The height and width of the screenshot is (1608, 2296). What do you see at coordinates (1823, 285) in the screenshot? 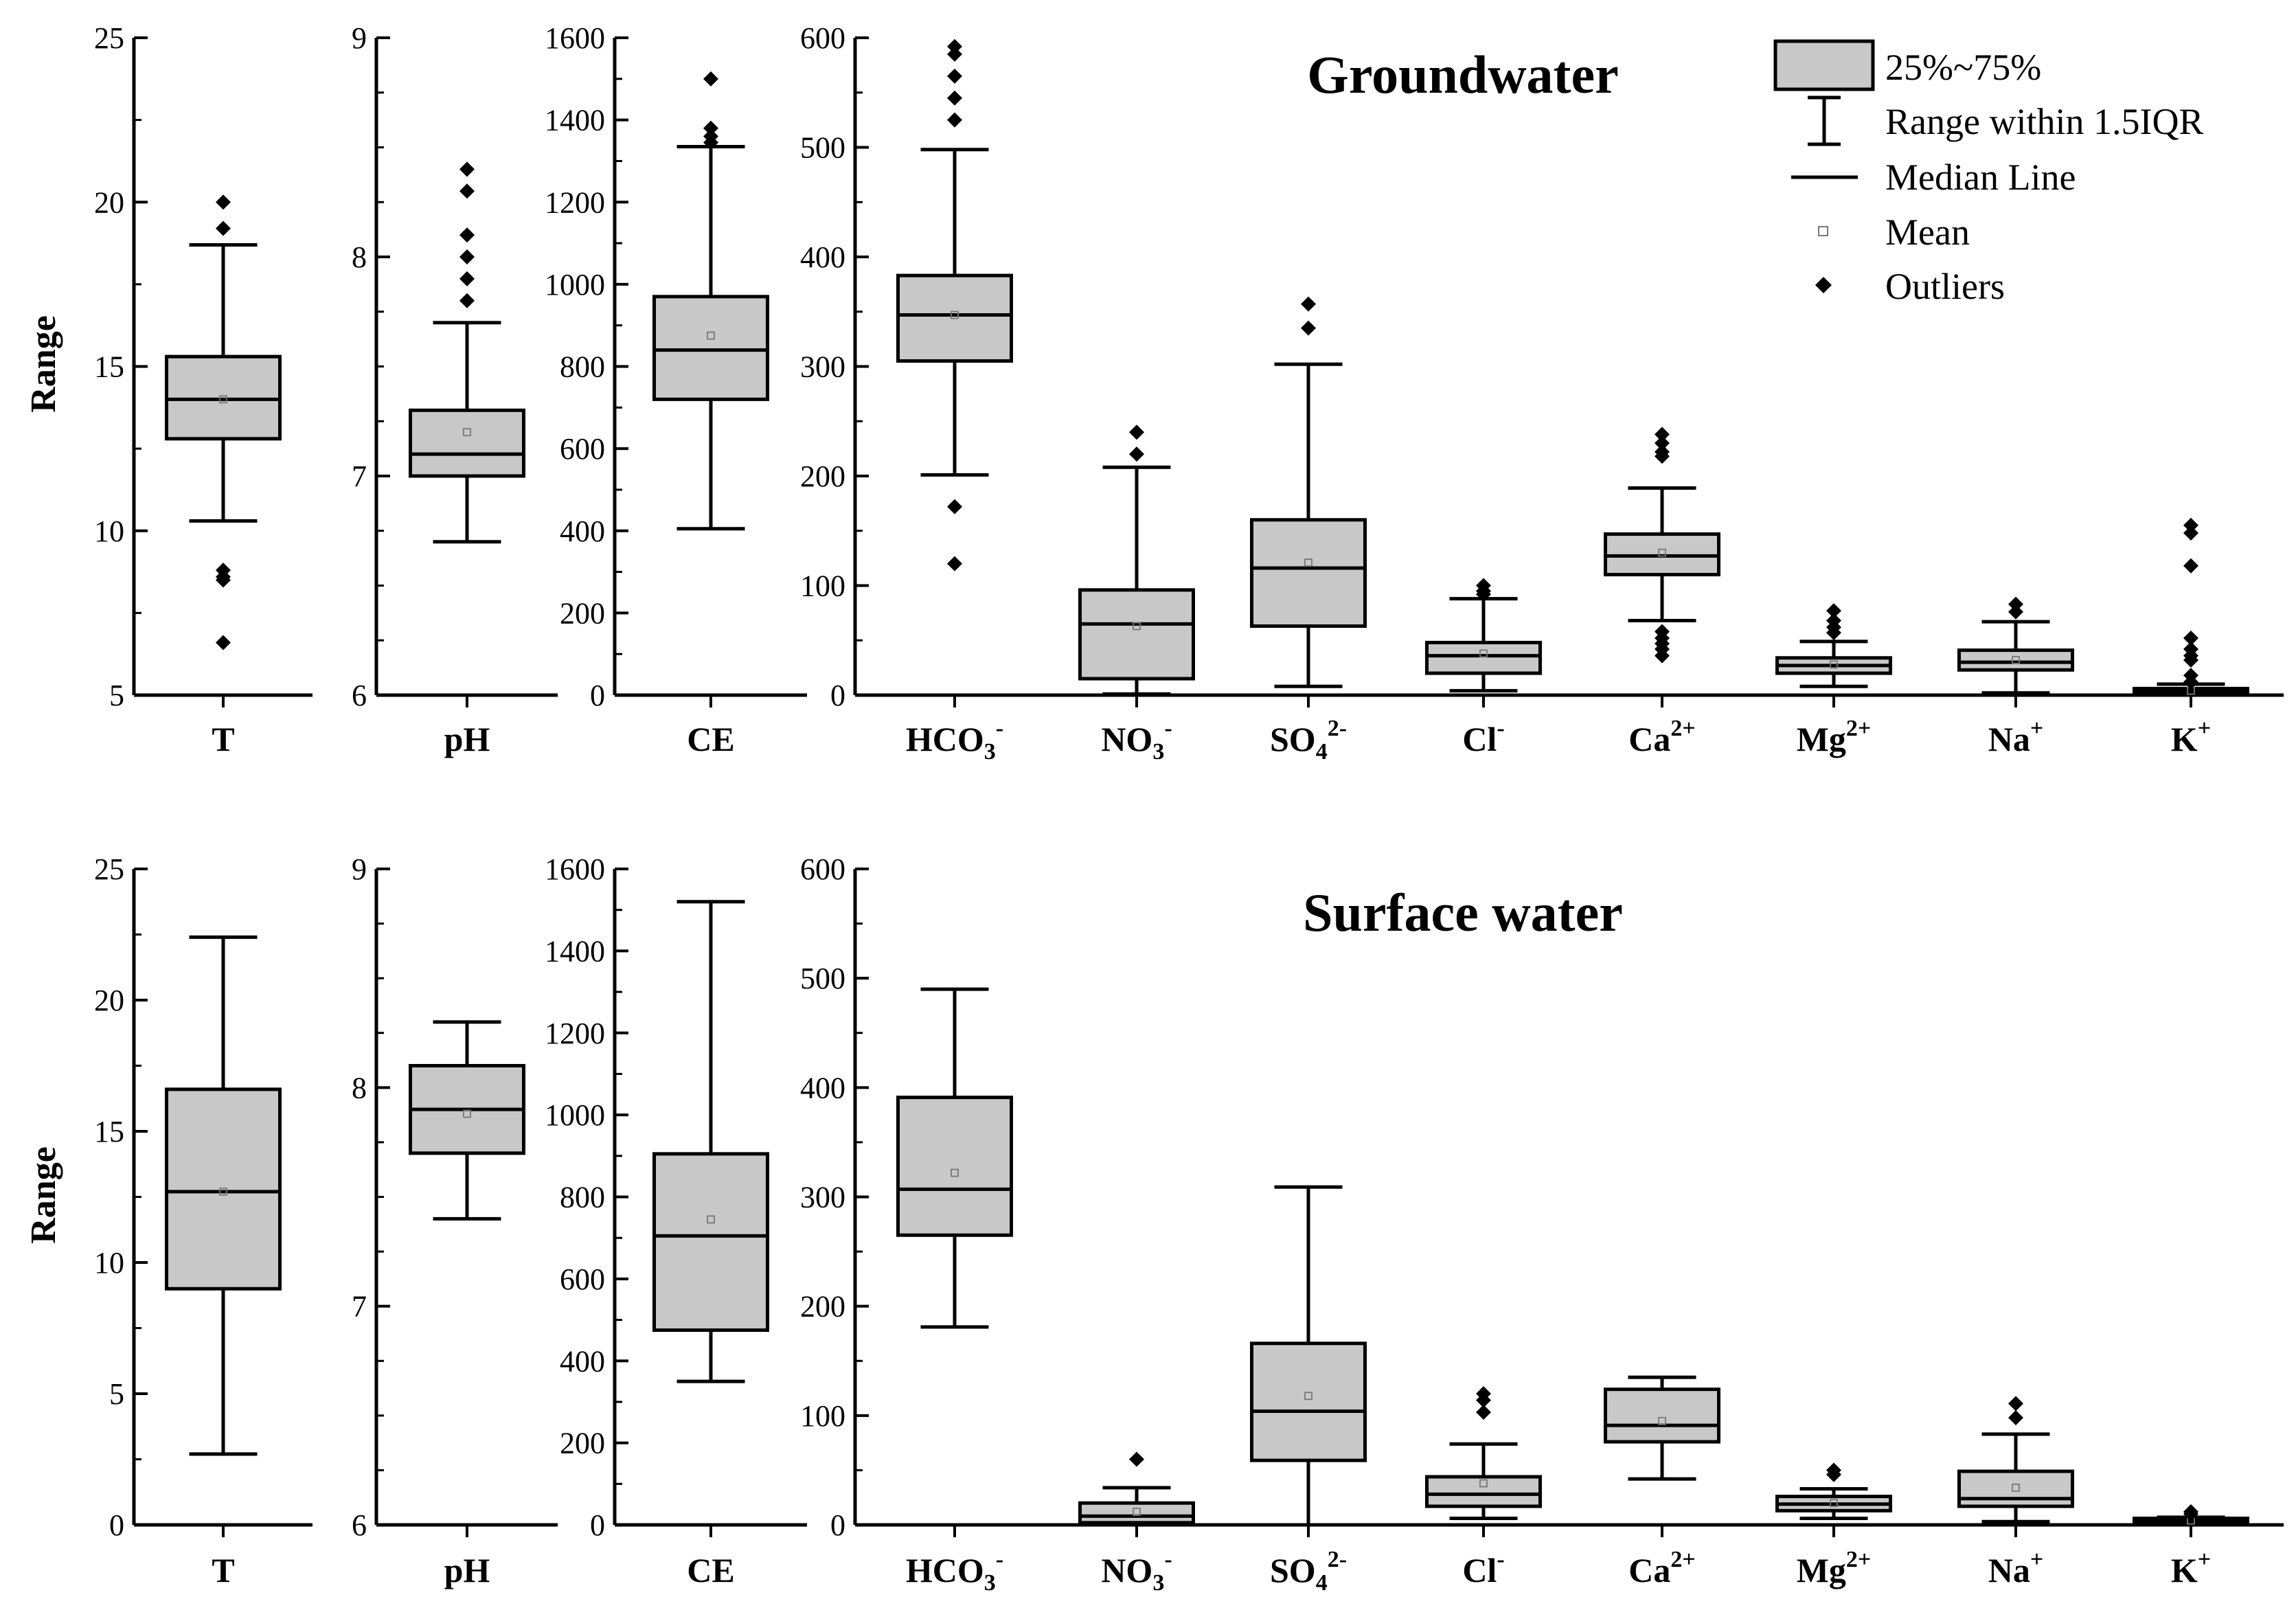
I see `legend-outlier-swatch` at bounding box center [1823, 285].